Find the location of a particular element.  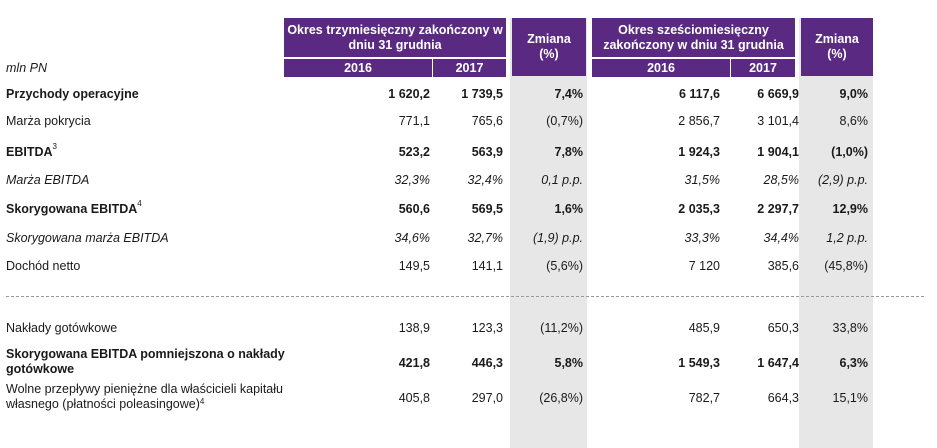

row-label: Skorygowana EBITDA4 is located at coordinates (74, 209).